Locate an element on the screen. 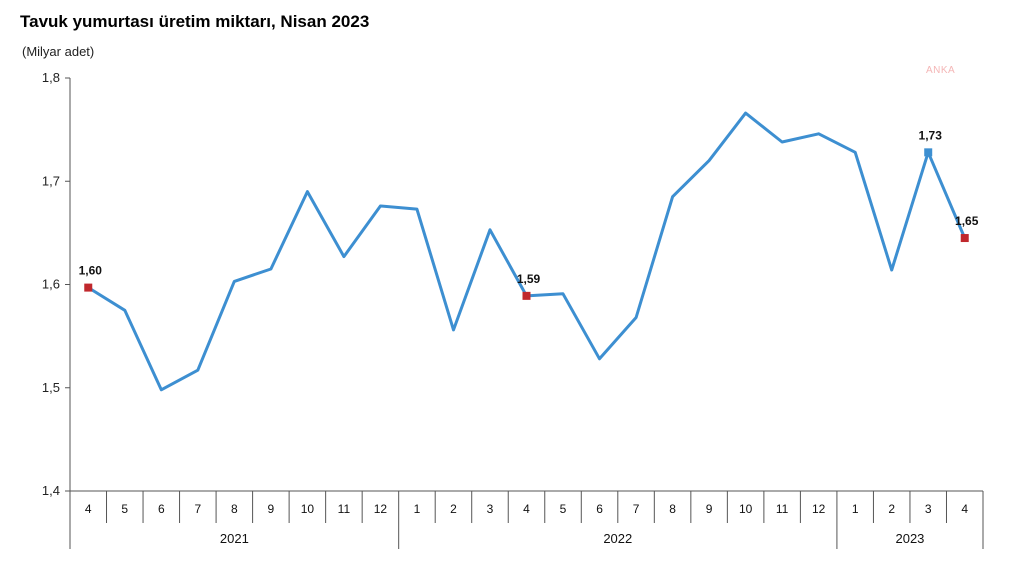 This screenshot has width=1024, height=576. data-label: 1,73 is located at coordinates (931, 135).